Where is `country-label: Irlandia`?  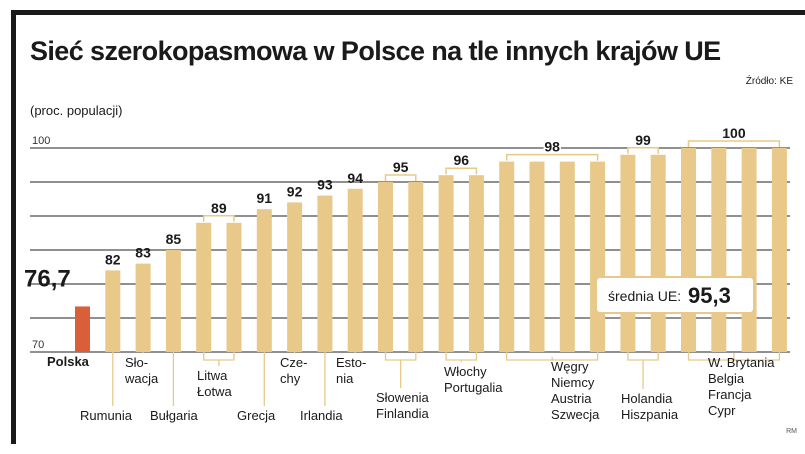 country-label: Irlandia is located at coordinates (321, 415).